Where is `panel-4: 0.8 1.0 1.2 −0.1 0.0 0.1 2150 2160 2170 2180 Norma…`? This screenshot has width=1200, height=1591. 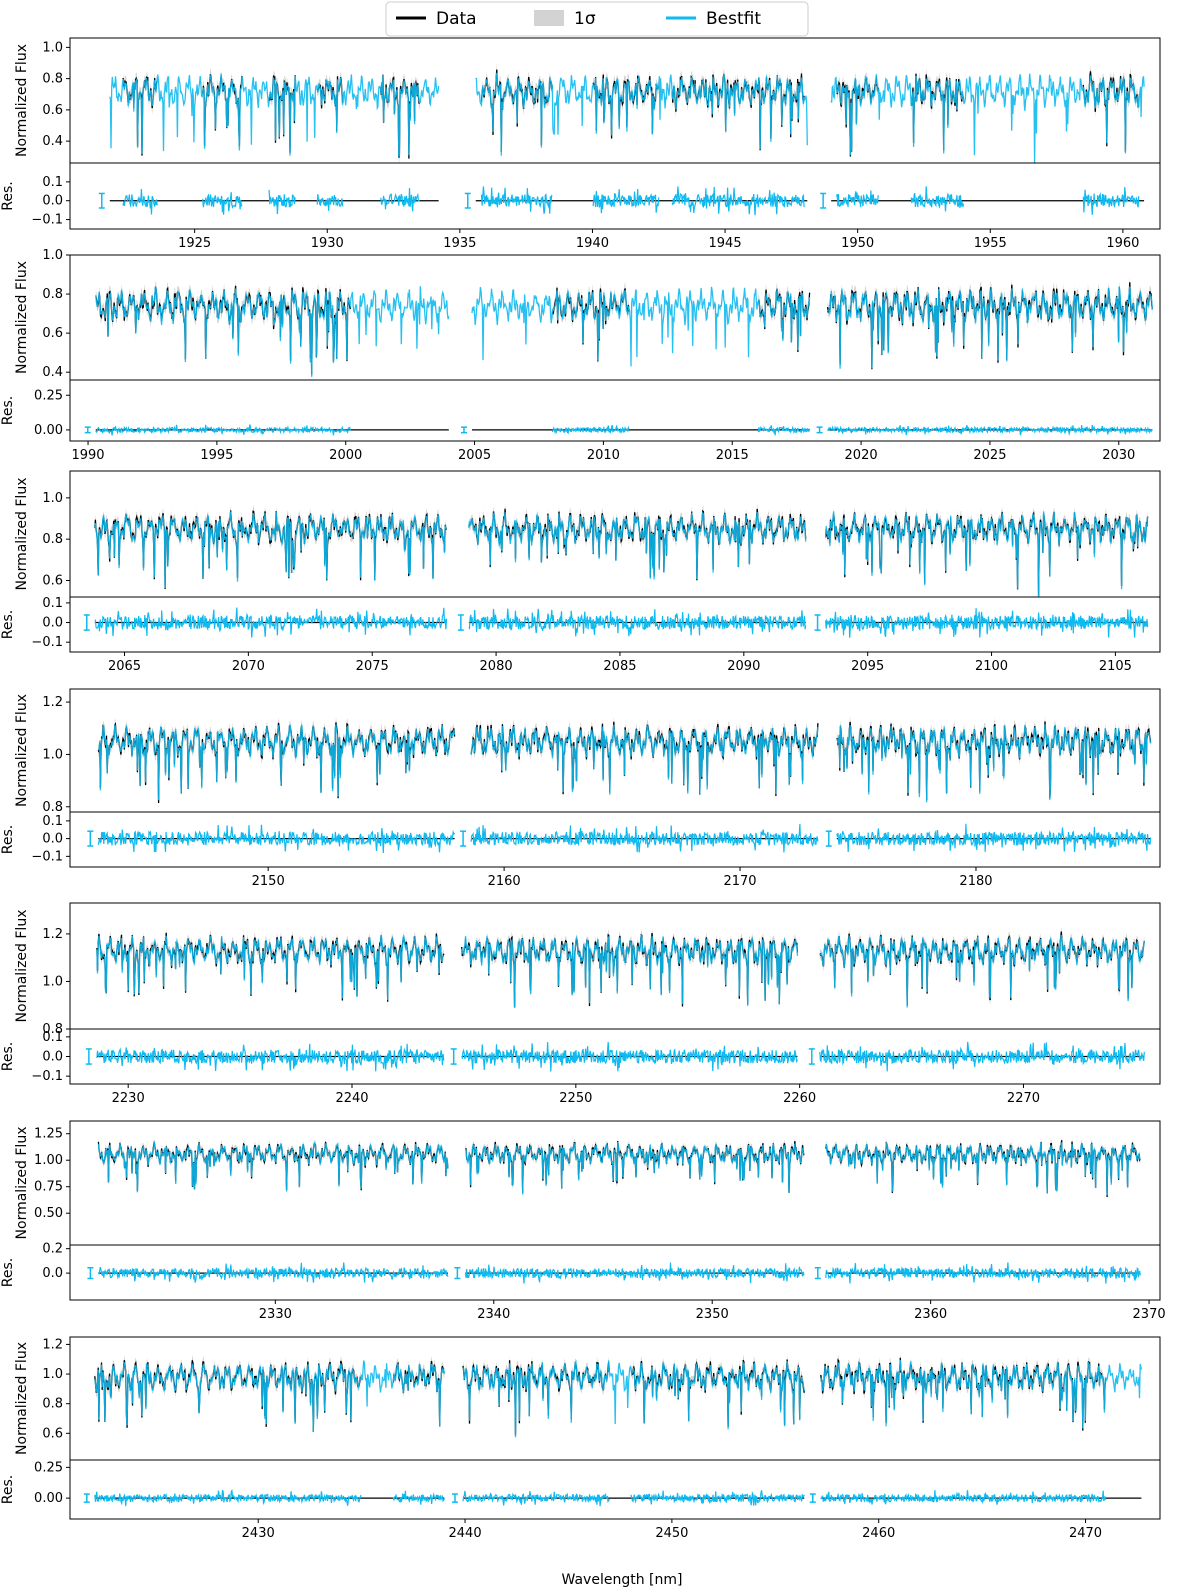
panel-4: 0.8 1.0 1.2 −0.1 0.0 0.1 2150 2160 2170 2180 Norma… is located at coordinates (580, 788).